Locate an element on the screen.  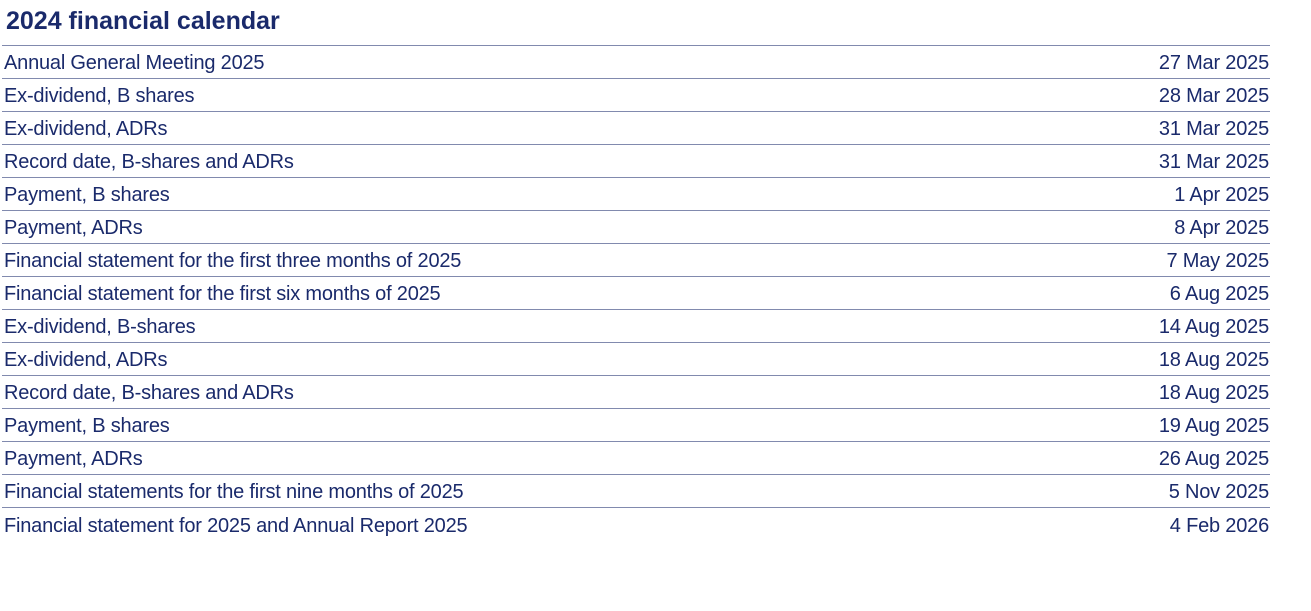
event-date: 26 Aug 2025 is located at coordinates (1213, 459).